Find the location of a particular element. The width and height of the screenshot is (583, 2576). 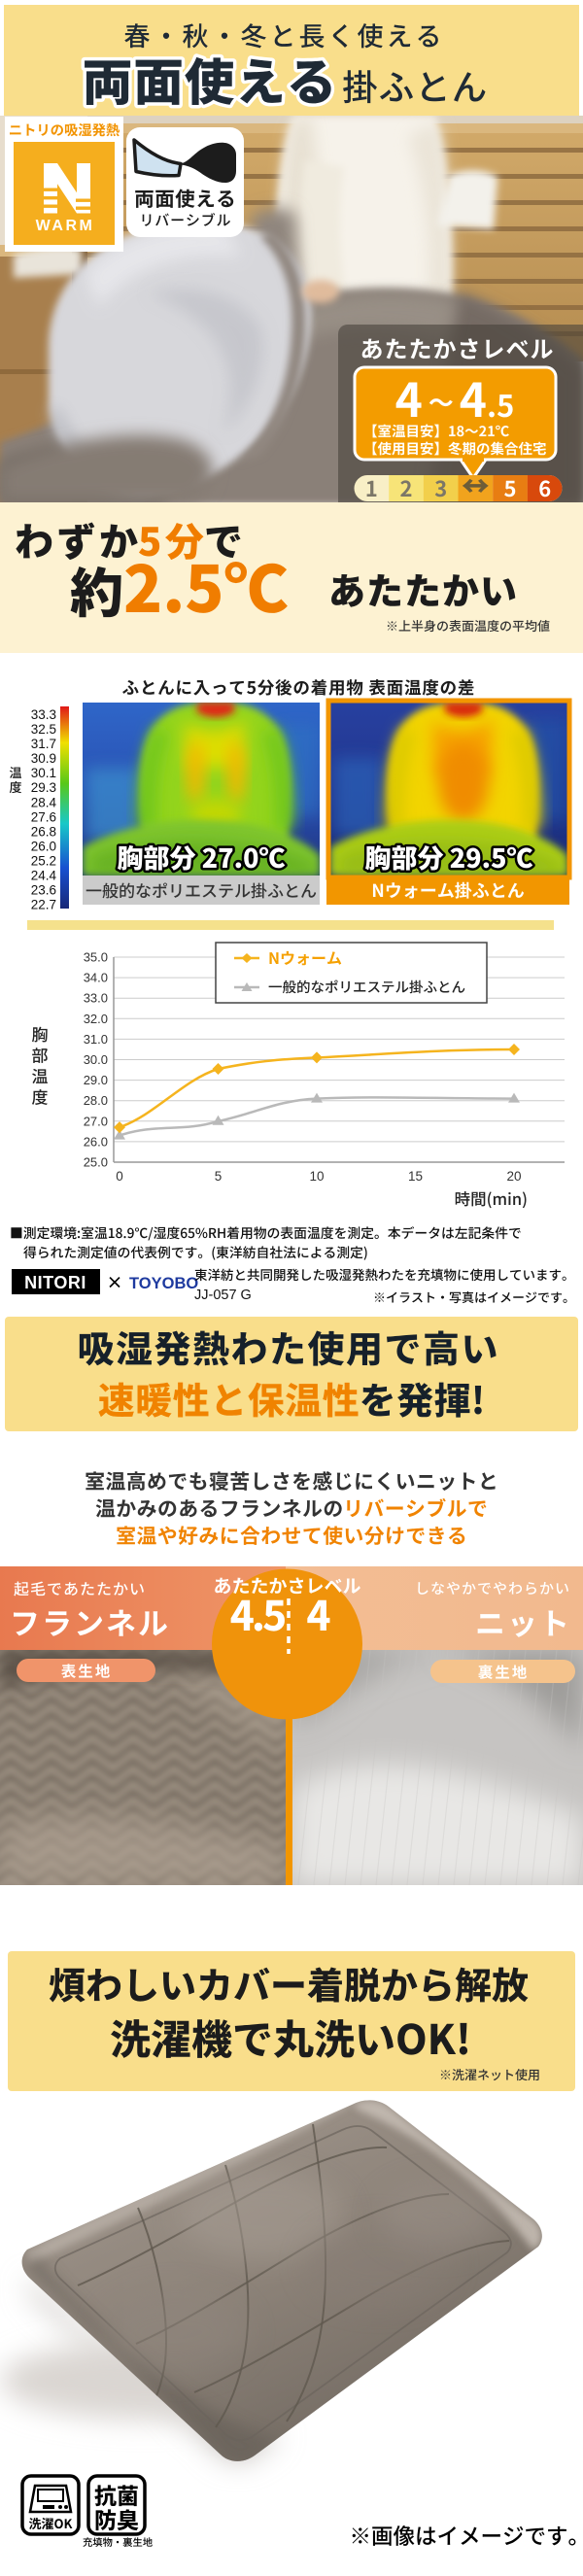

svg-text: 5 is located at coordinates (219, 1176).